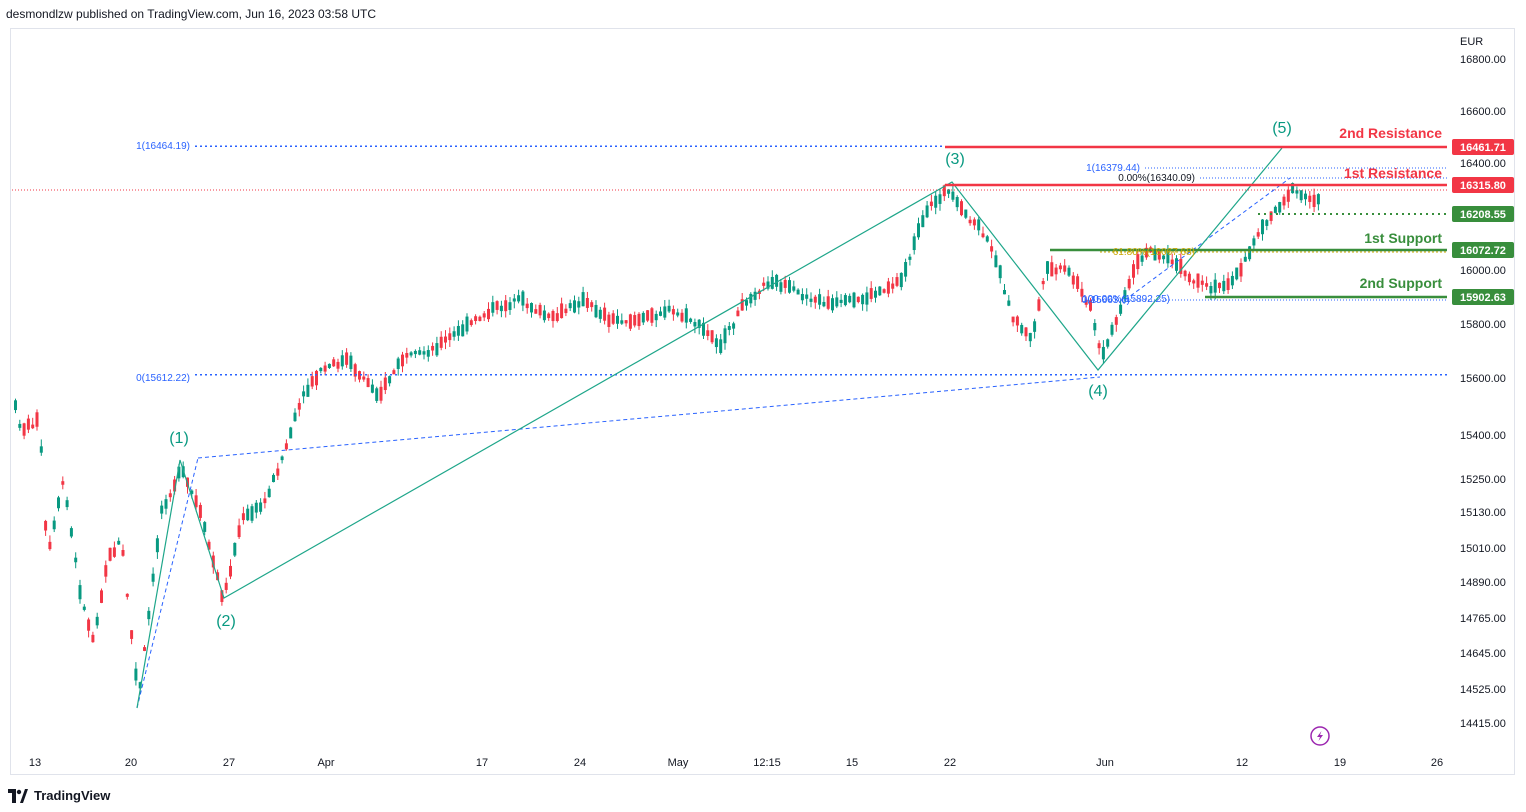 The height and width of the screenshot is (812, 1526). I want to click on price-tag, so click(1483, 147).